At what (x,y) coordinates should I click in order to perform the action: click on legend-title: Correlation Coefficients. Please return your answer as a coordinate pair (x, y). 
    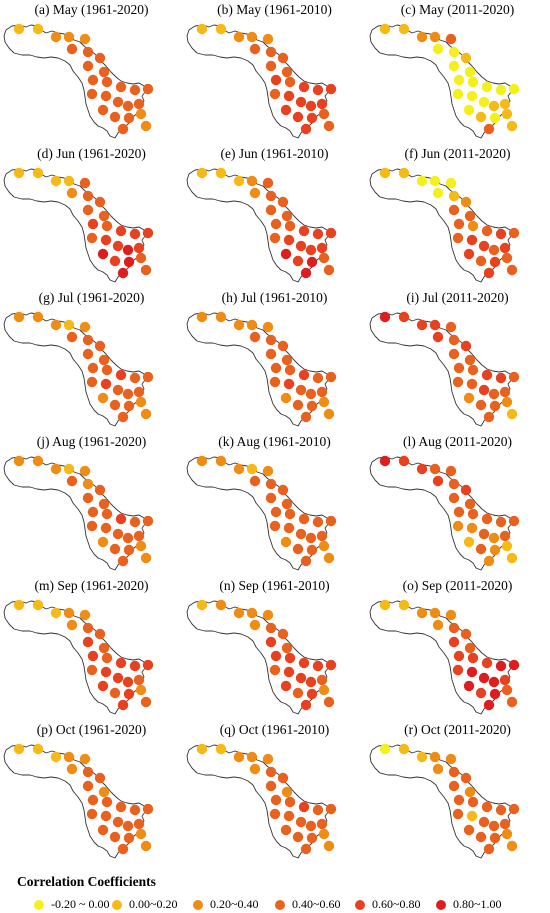
    Looking at the image, I should click on (86, 881).